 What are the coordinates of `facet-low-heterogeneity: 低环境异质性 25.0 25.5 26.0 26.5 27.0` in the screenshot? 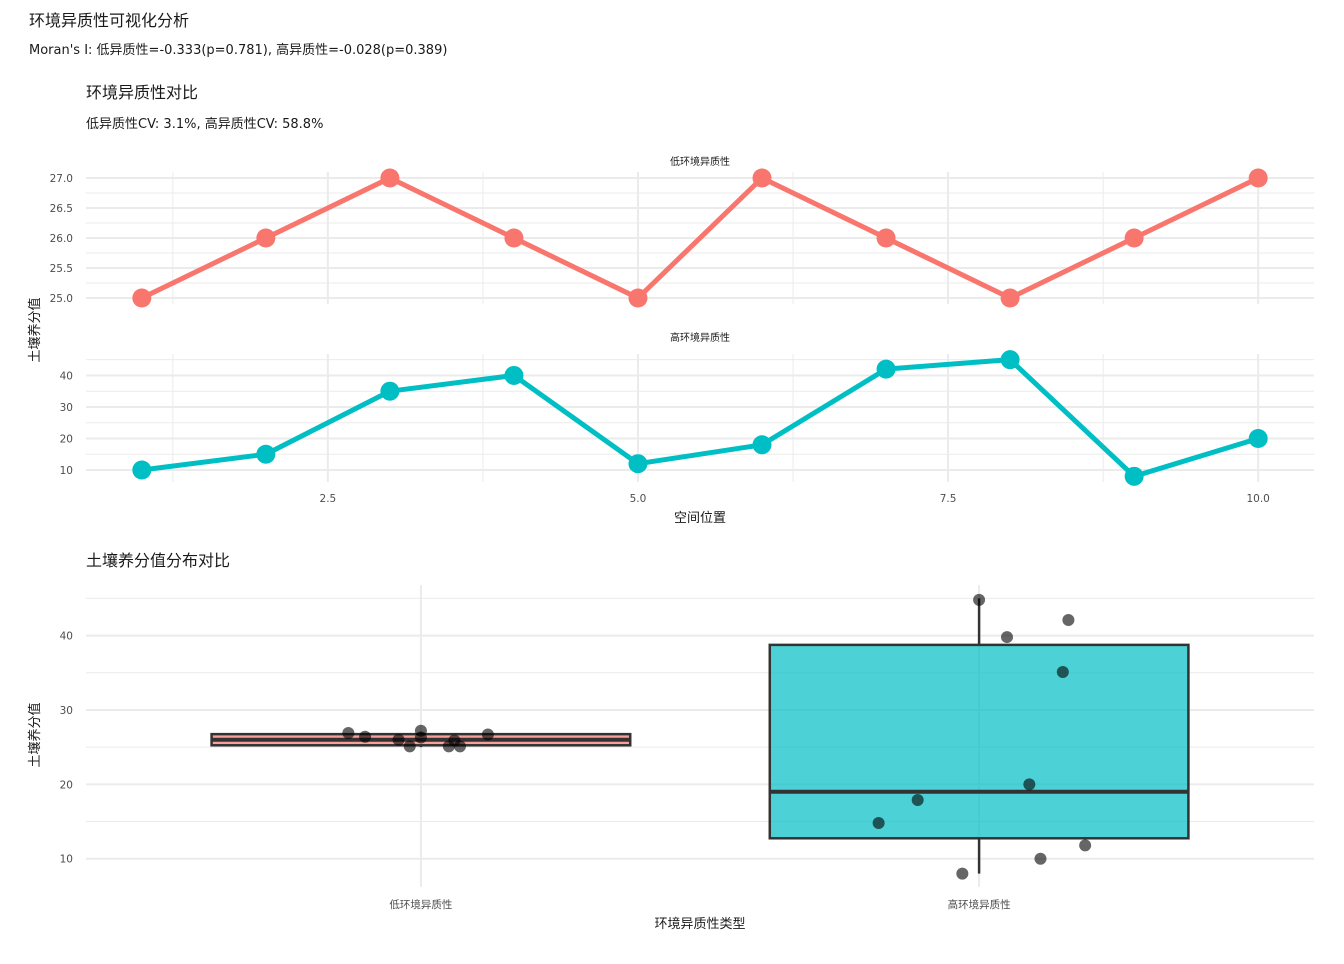 It's located at (682, 231).